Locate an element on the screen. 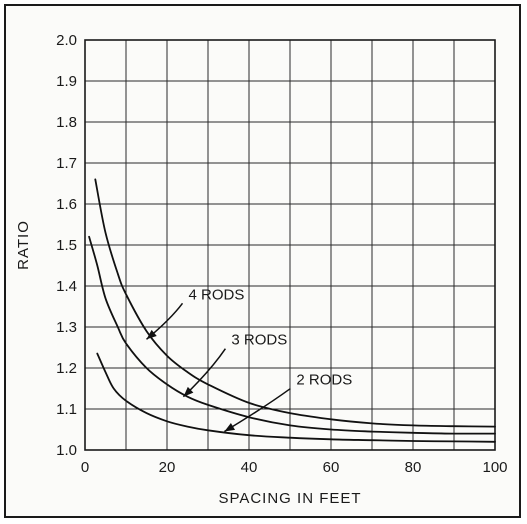 The image size is (527, 524). annotation-leader is located at coordinates (257, 410).